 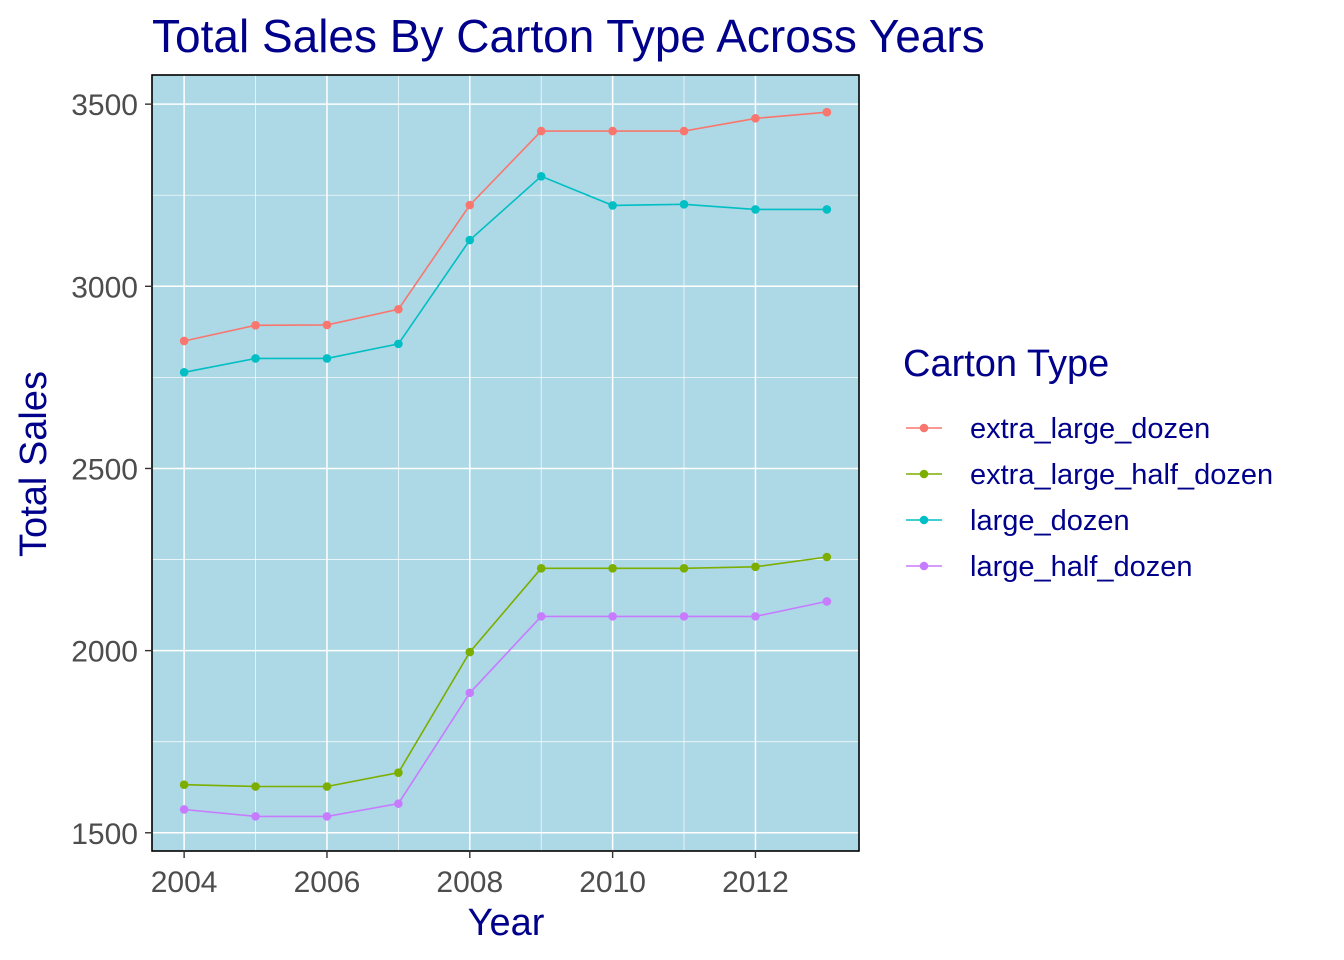 I want to click on series-line-large_dozen, so click(x=505, y=274).